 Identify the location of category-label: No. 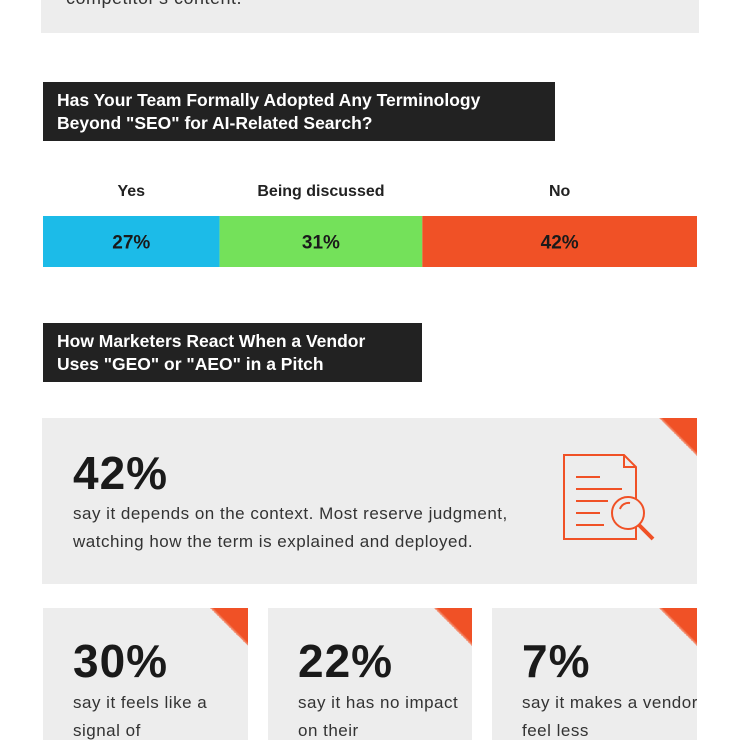
(559, 191).